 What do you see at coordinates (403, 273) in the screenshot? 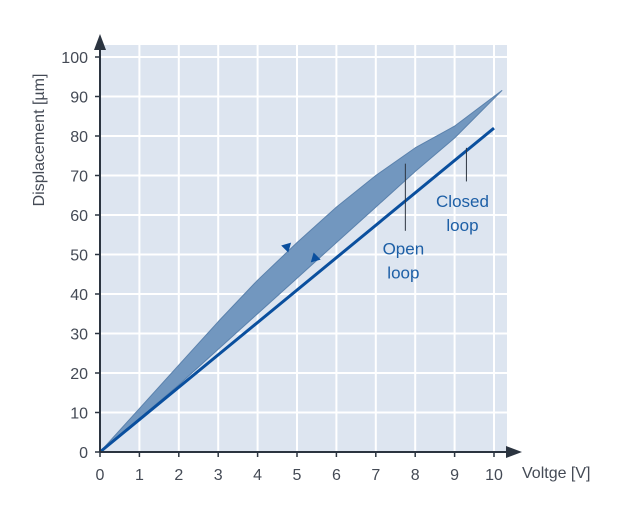
I see `open-loop-label: loop` at bounding box center [403, 273].